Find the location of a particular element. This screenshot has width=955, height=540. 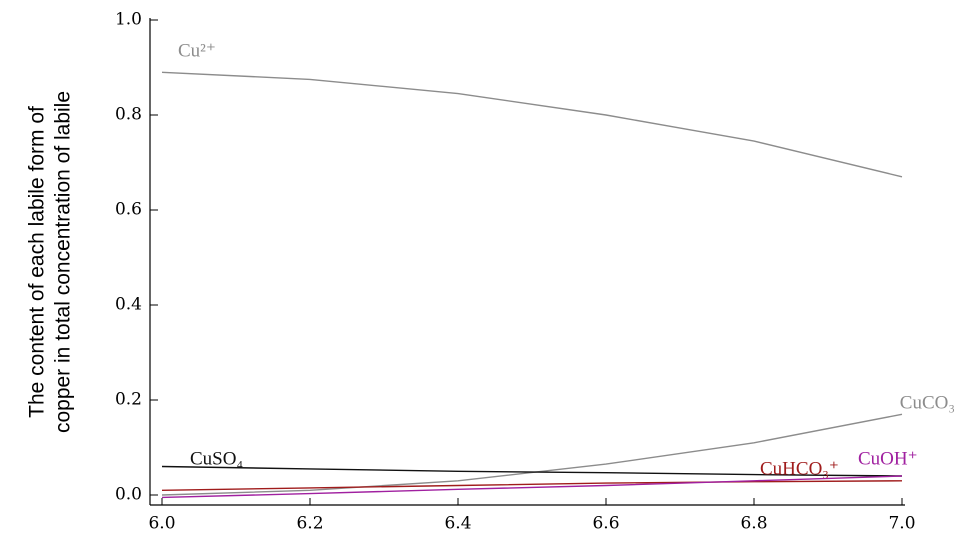

y-tick-label: 0.8 is located at coordinates (128, 115).